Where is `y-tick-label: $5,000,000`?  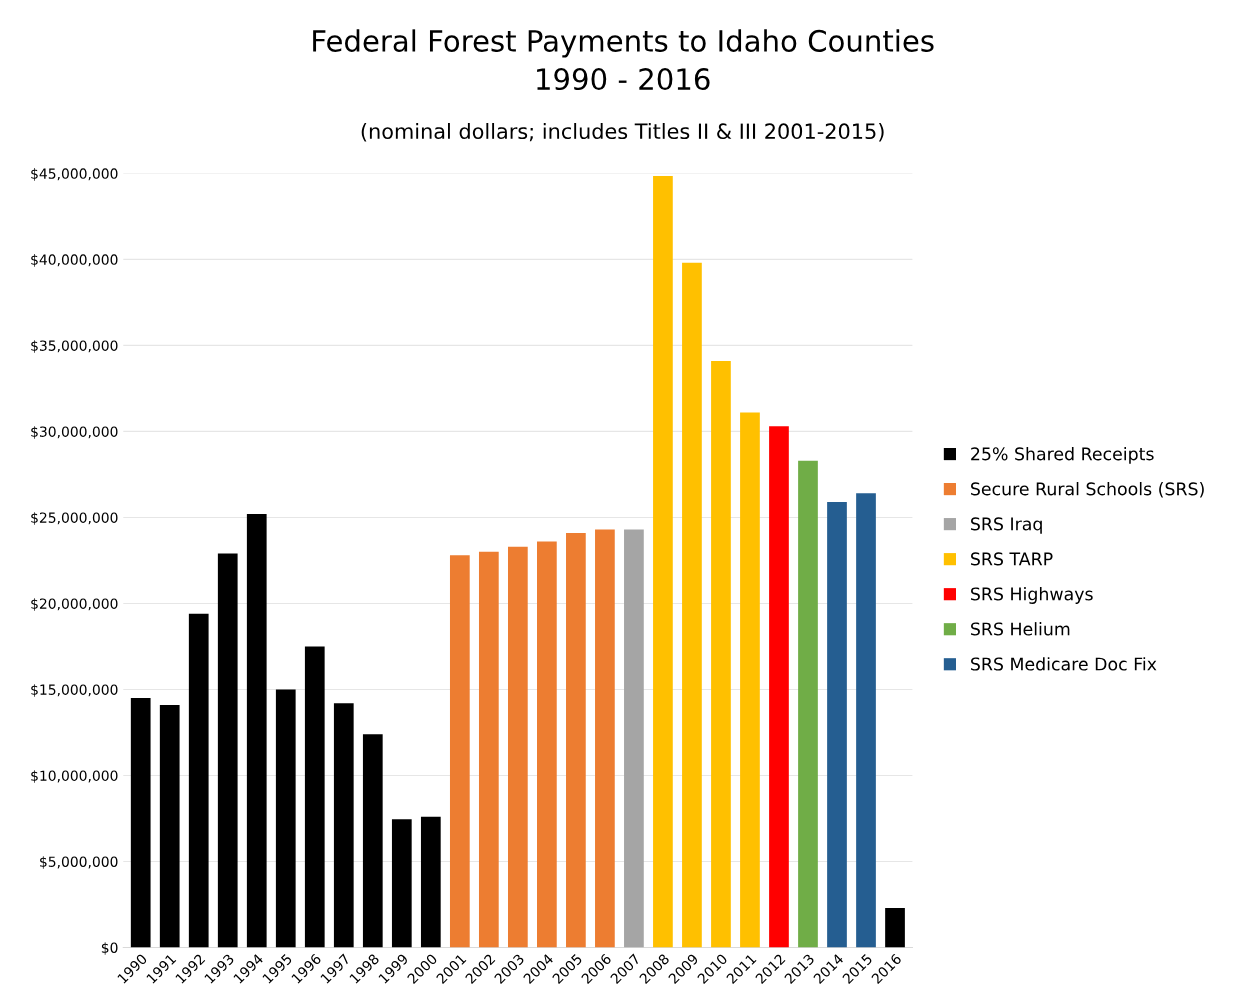
y-tick-label: $5,000,000 is located at coordinates (79, 862).